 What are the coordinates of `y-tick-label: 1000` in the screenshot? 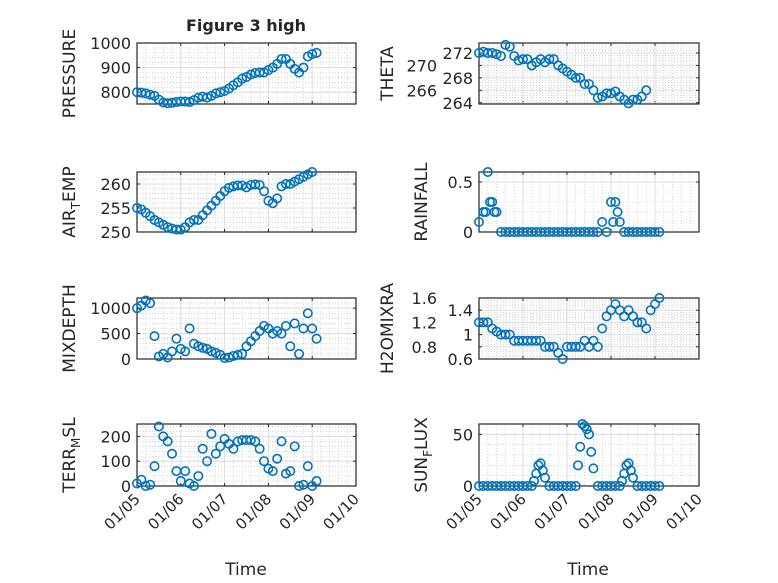 It's located at (110, 43).